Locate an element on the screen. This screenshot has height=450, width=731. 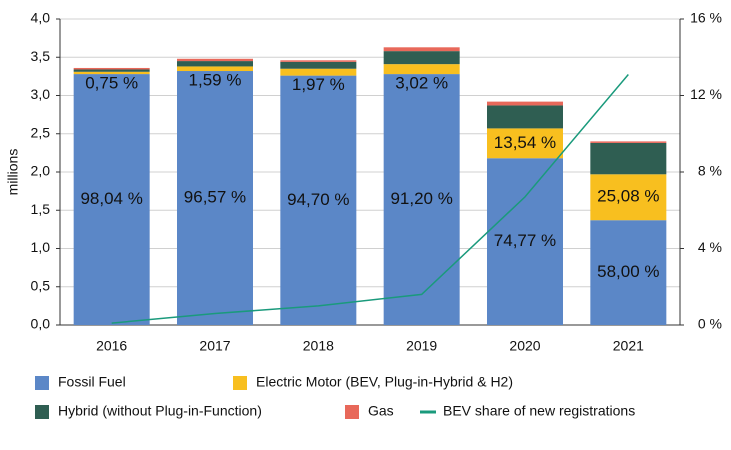
share-label: 0,75 % is located at coordinates (111, 83).